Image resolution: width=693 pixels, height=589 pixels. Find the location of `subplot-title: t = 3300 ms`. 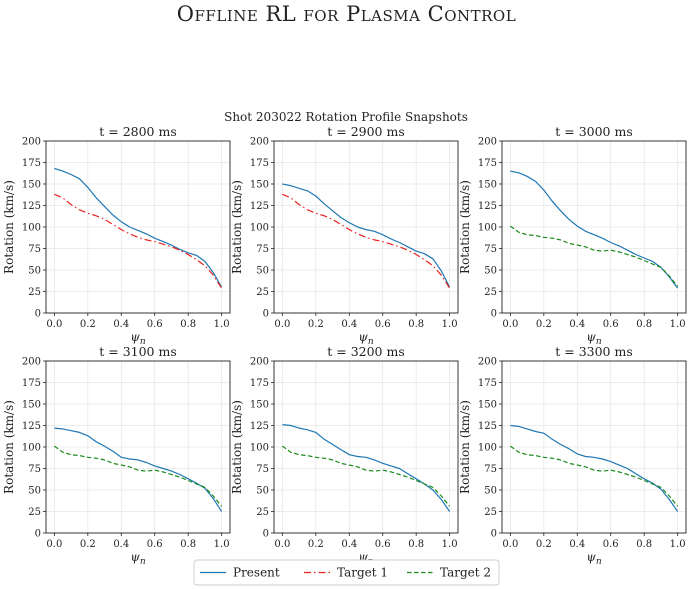

subplot-title: t = 3300 ms is located at coordinates (594, 351).